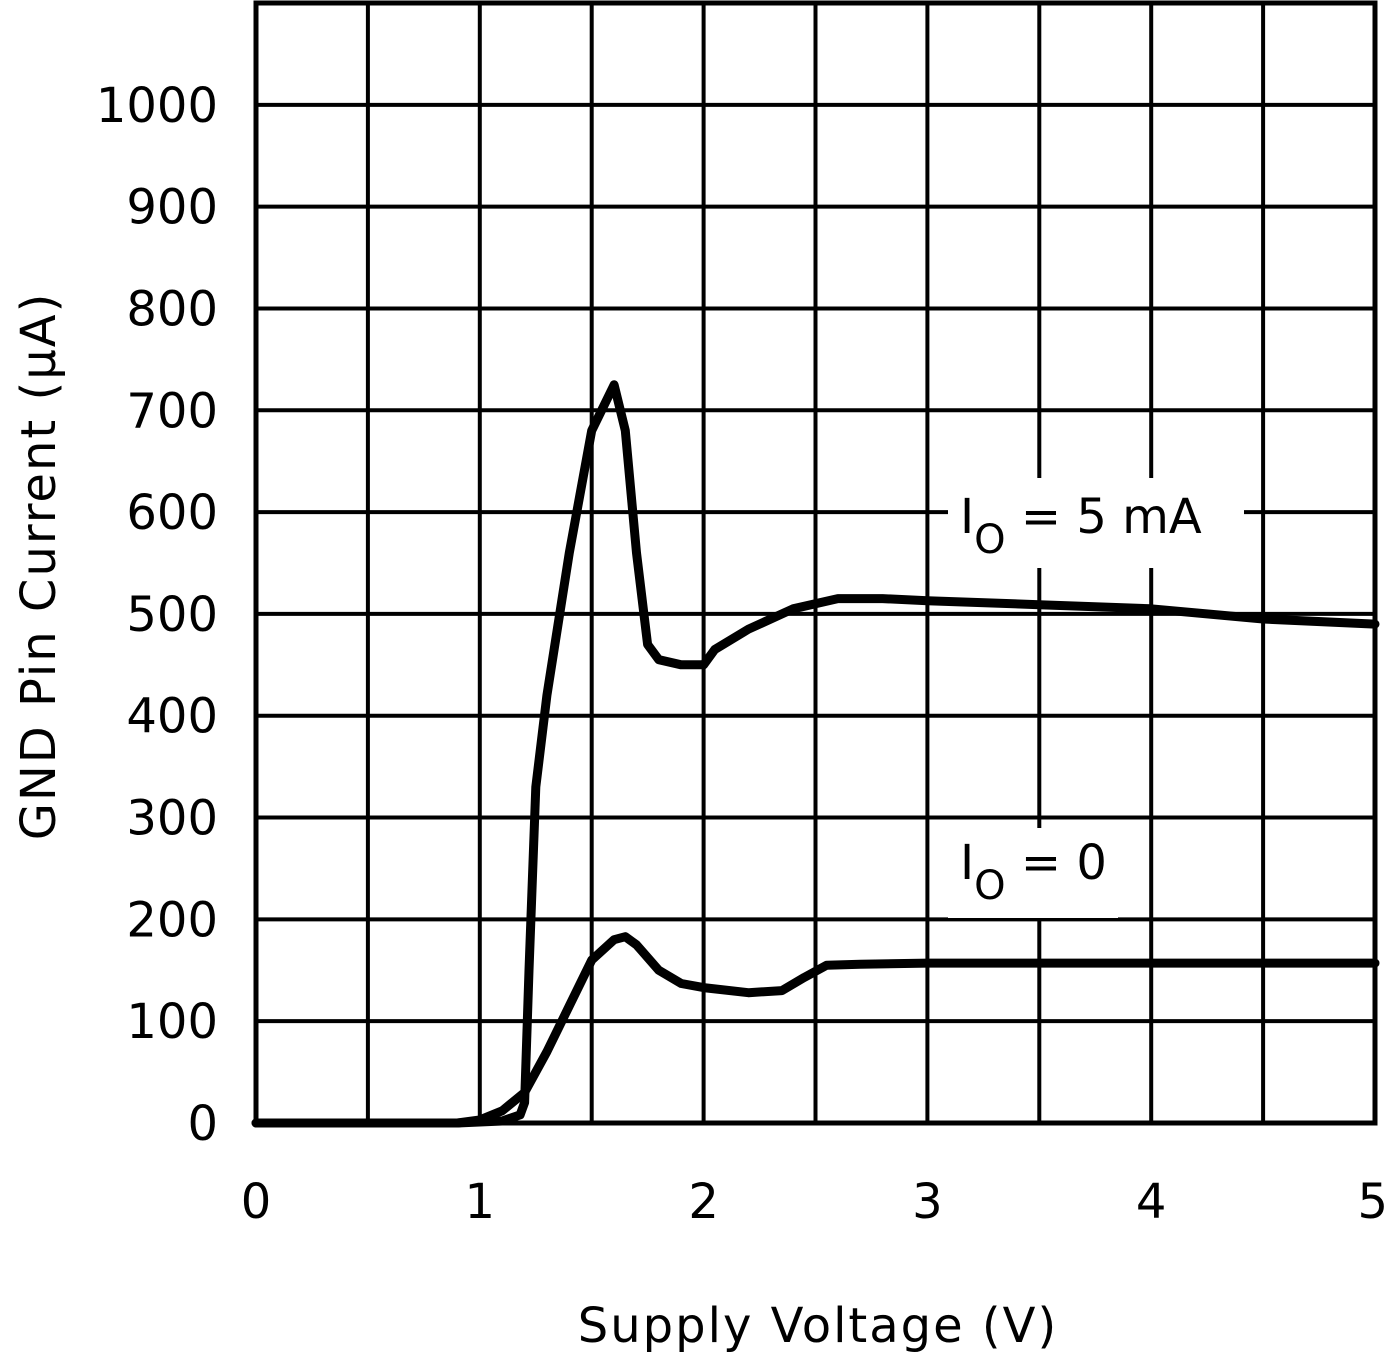 The image size is (1390, 1358). Describe the element at coordinates (39, 566) in the screenshot. I see `y-axis-title: GND Pin Current (μA)` at that location.